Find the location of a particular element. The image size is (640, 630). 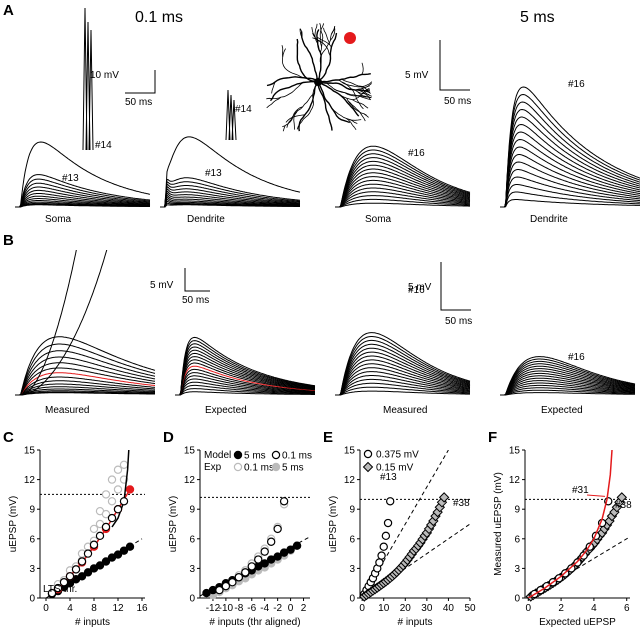

x-tick-label: 10 is located at coordinates (384, 608).